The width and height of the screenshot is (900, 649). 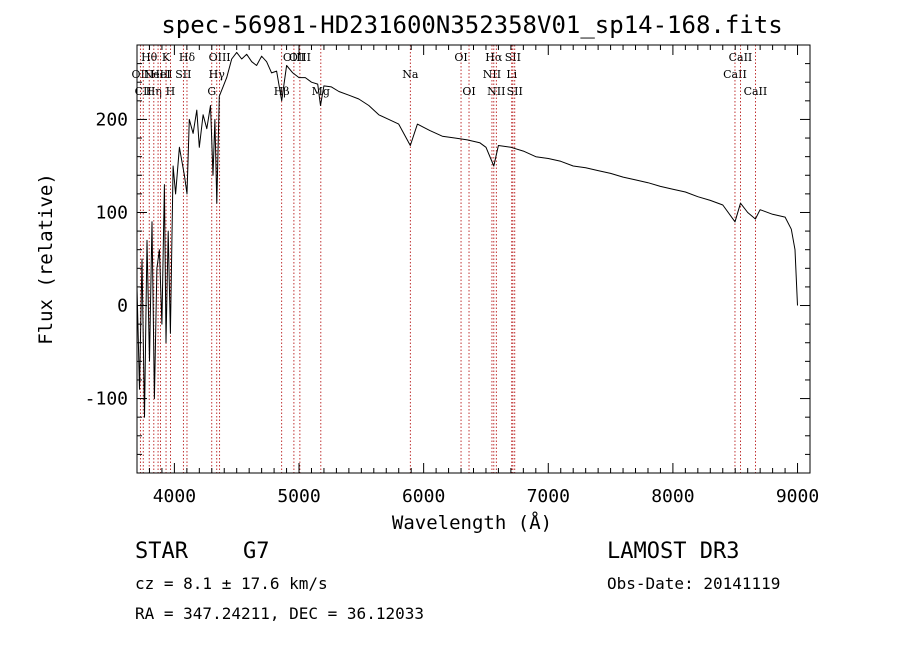 What do you see at coordinates (217, 74) in the screenshot?
I see `line-marker-label: Hγ` at bounding box center [217, 74].